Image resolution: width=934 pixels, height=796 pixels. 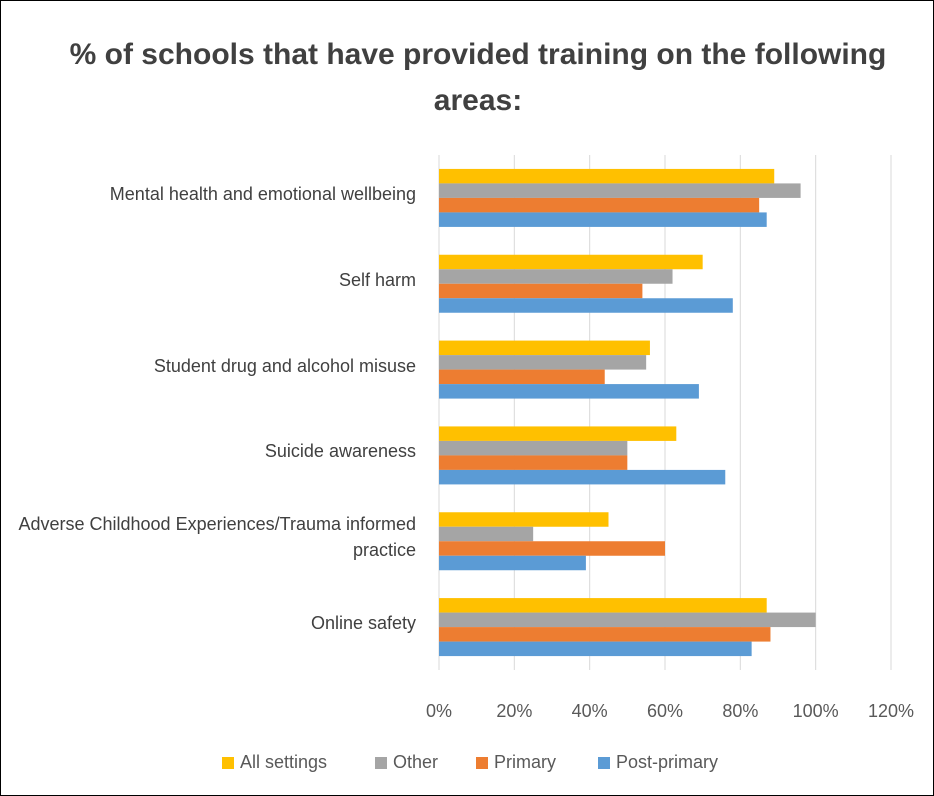 I want to click on x-tick-label: 100%, so click(x=816, y=711).